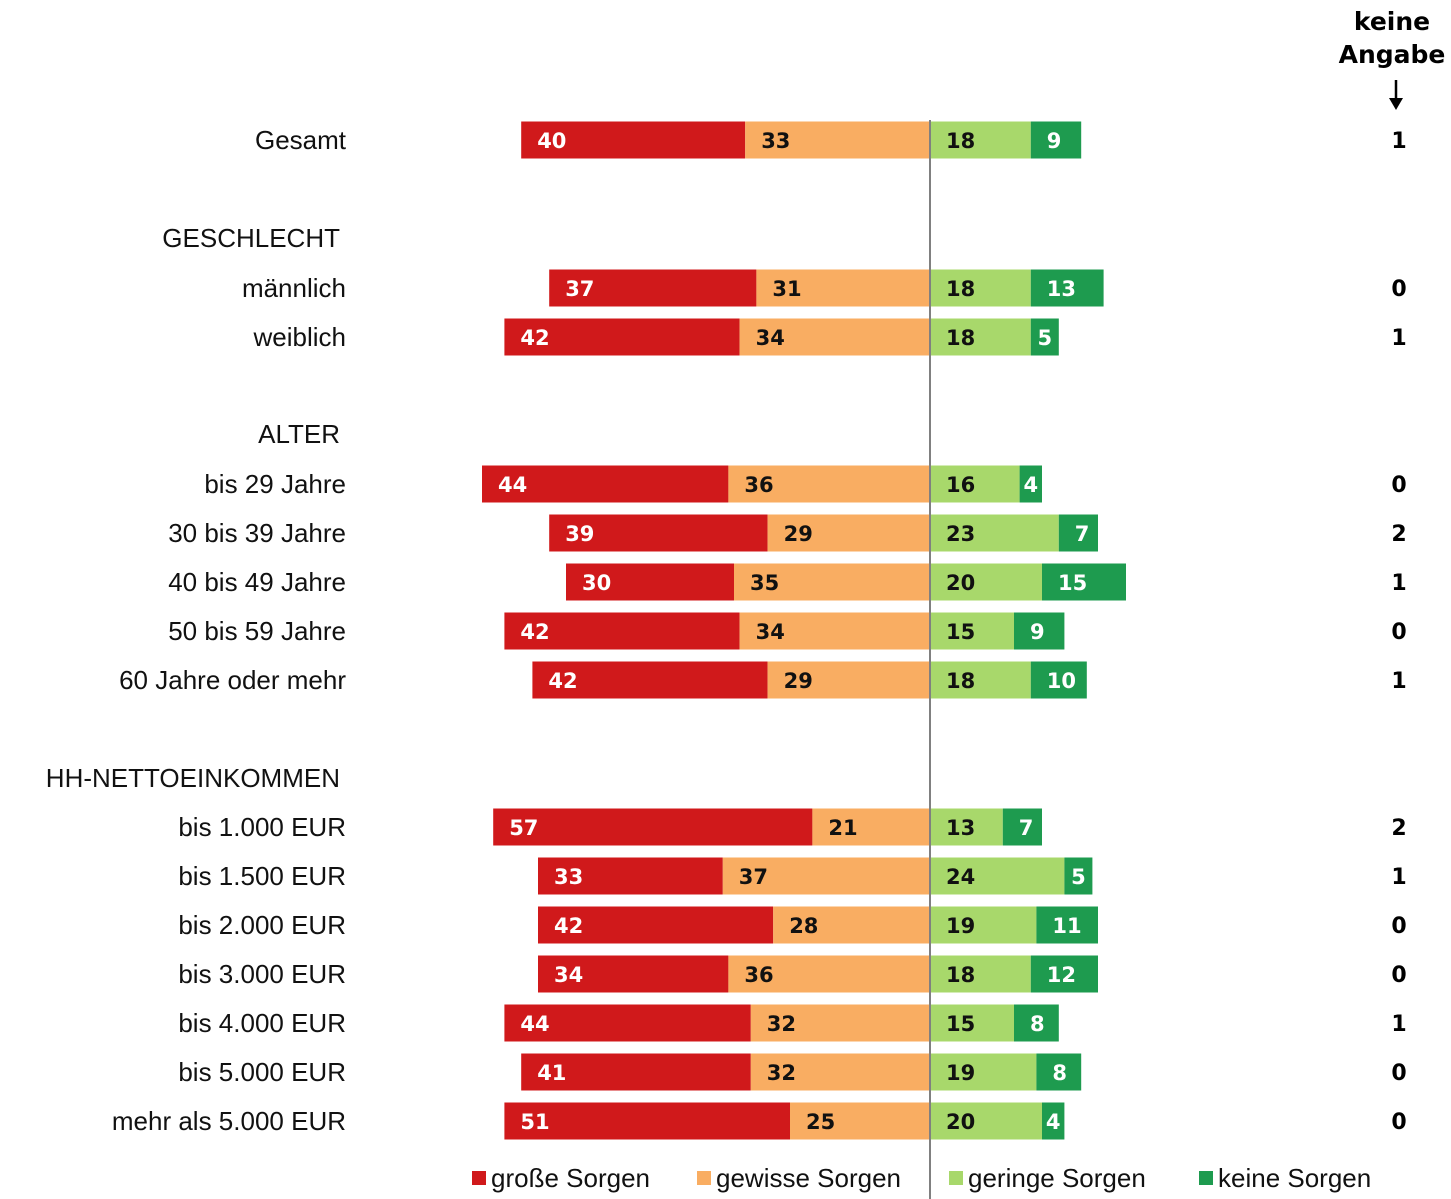  Describe the element at coordinates (1392, 58) in the screenshot. I see `no-answer-header: keine Angabe` at that location.